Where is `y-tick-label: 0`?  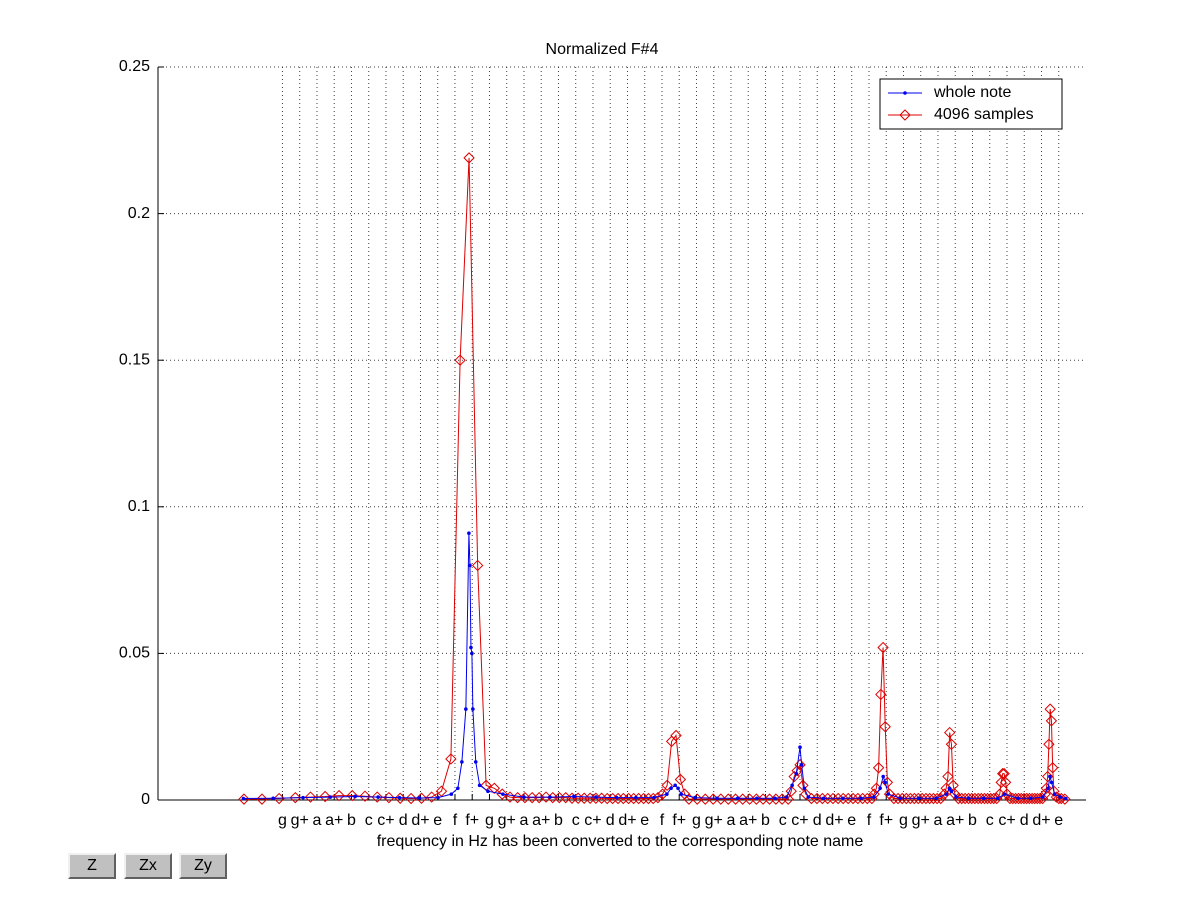 y-tick-label: 0 is located at coordinates (145, 799).